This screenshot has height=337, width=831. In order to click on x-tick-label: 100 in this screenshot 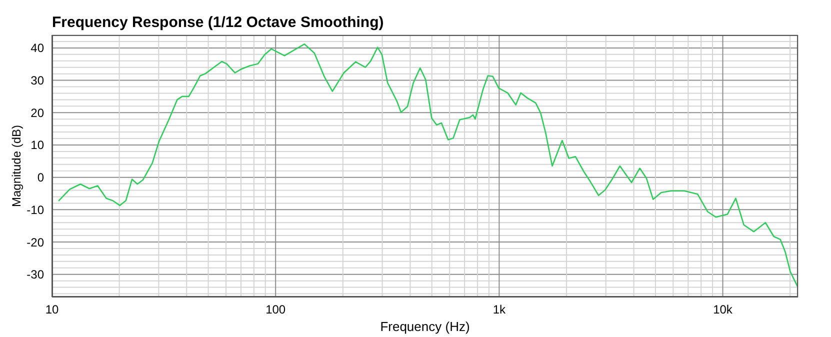, I will do `click(276, 309)`.